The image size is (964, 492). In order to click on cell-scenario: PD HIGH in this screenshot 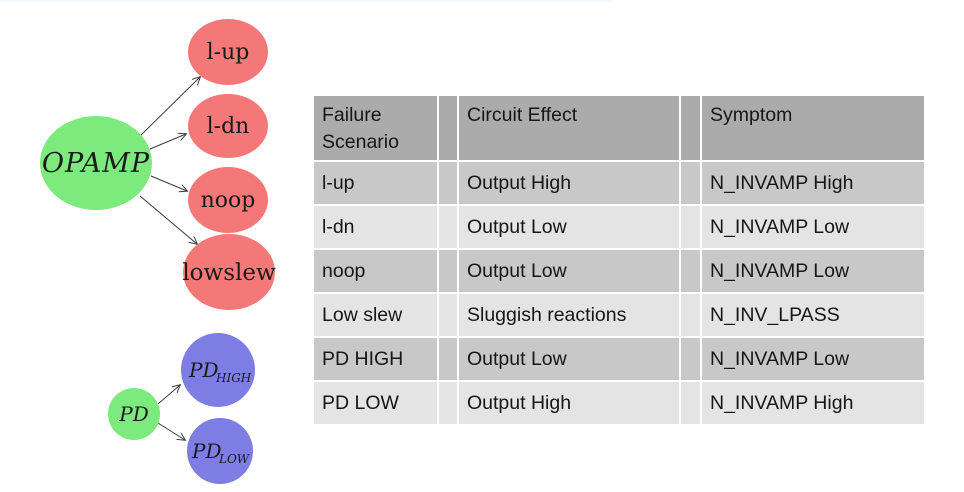, I will do `click(375, 359)`.